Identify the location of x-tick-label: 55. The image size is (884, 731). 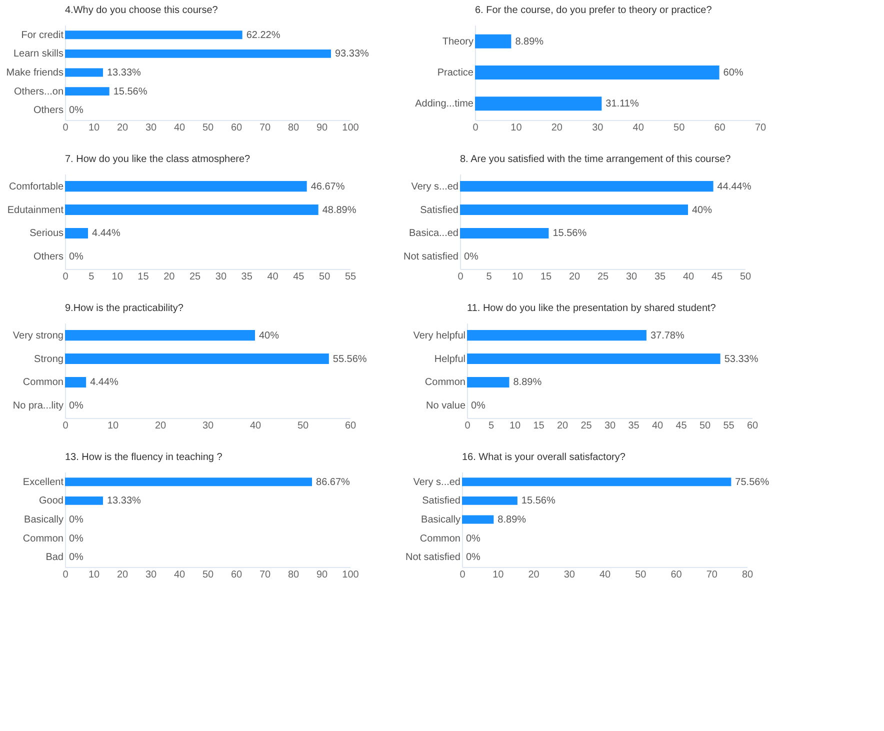
(350, 277).